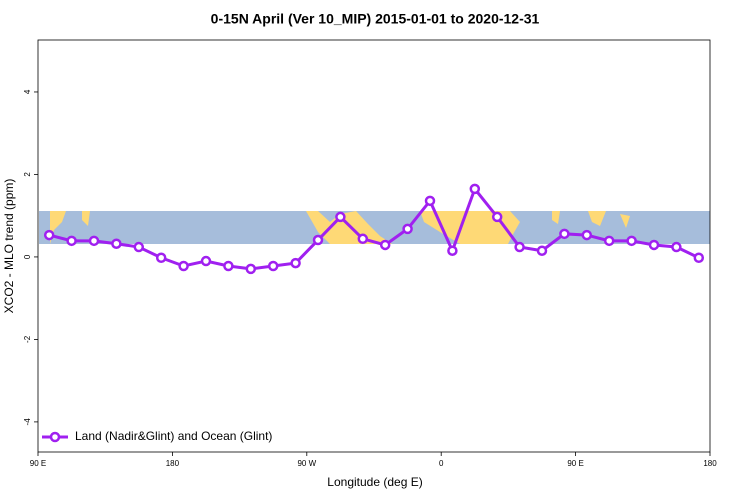 The image size is (750, 500). I want to click on y-axis-label: XCO2 - MLO trend (ppm), so click(9, 246).